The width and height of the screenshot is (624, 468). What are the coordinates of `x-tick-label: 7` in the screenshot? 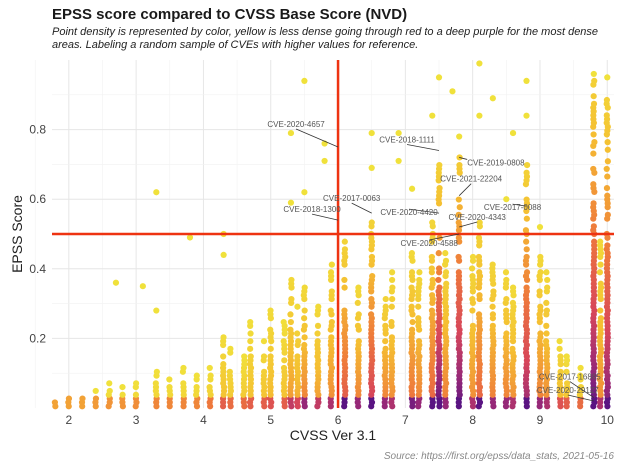 It's located at (405, 420).